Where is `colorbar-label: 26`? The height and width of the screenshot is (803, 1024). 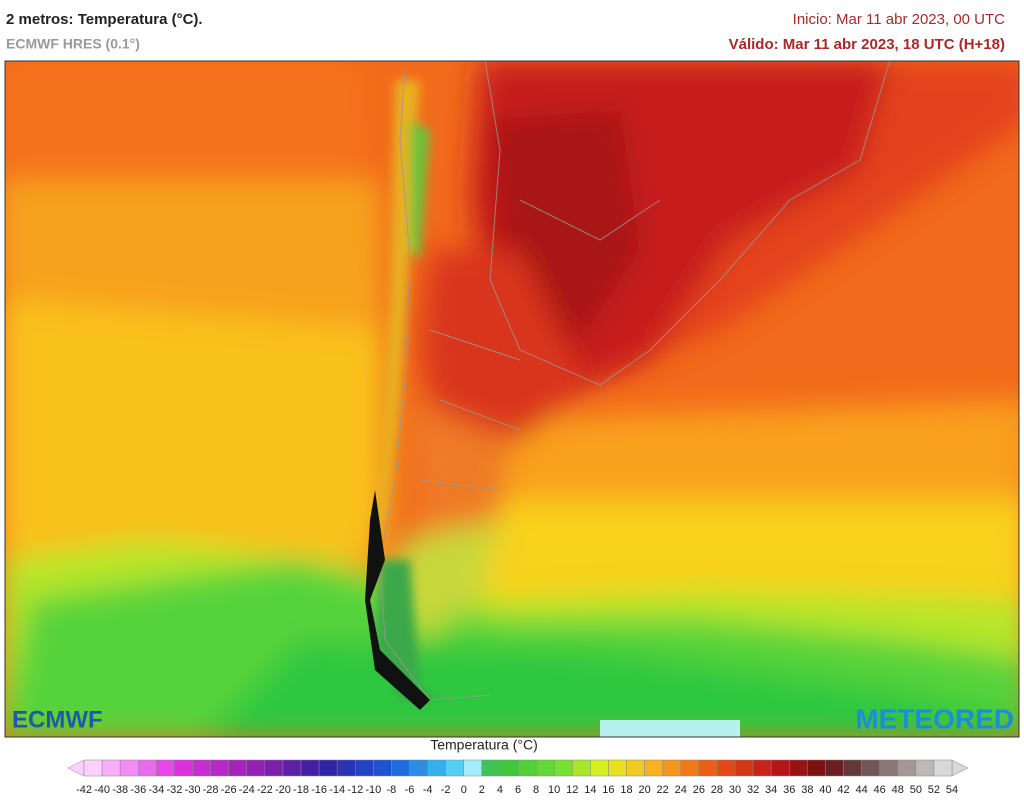
colorbar-label: 26 is located at coordinates (699, 790).